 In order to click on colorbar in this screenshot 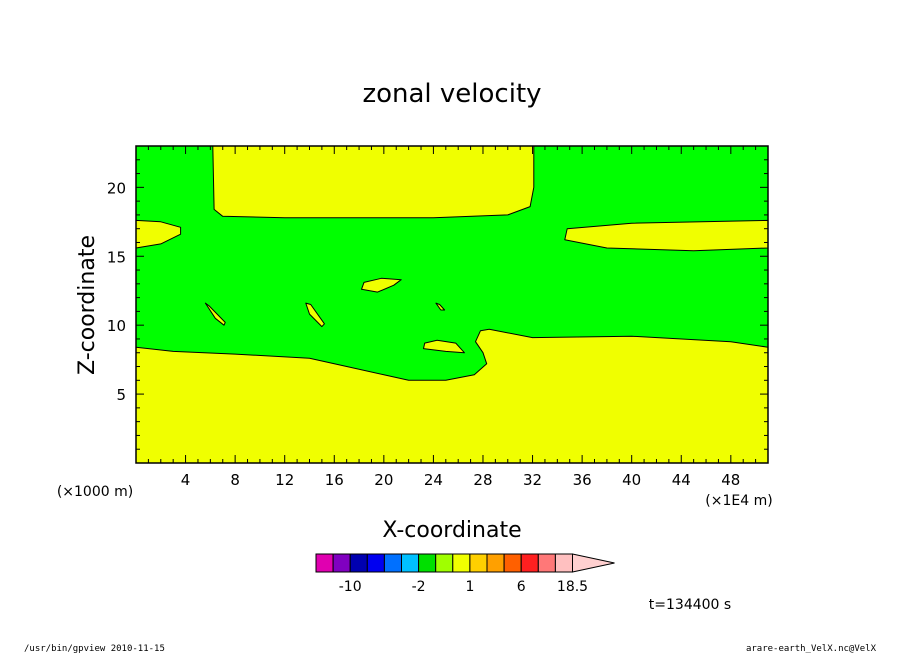, I will do `click(465, 563)`.